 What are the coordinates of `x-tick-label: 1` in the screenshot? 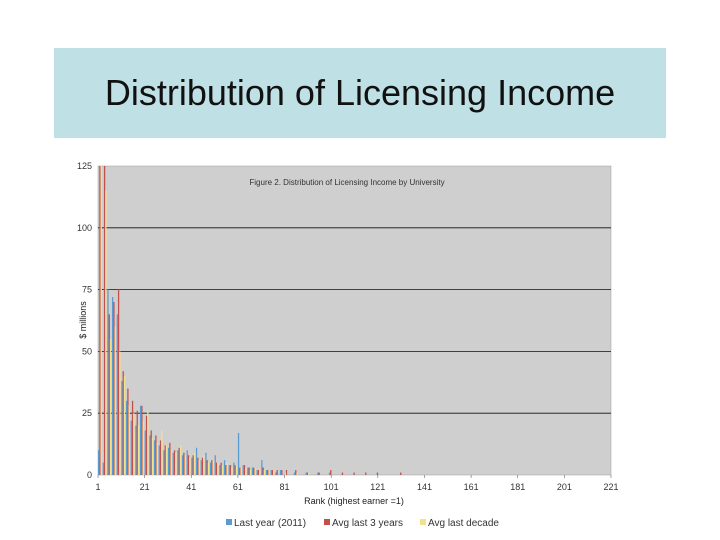 It's located at (97, 487).